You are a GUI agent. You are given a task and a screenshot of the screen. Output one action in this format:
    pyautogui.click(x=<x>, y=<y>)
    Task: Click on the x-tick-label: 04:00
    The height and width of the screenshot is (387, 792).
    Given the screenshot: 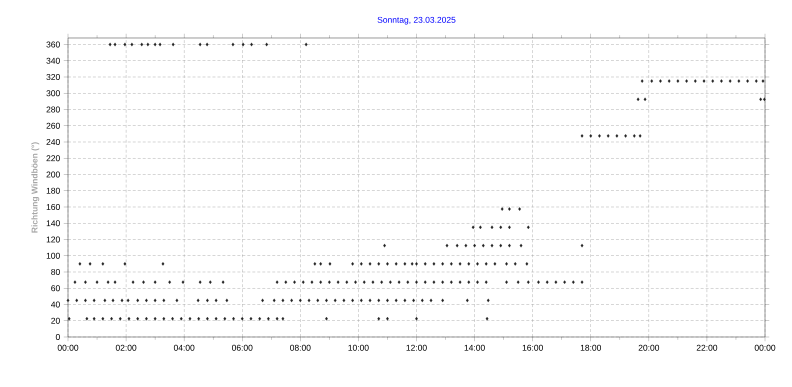 What is the action you would take?
    pyautogui.click(x=184, y=347)
    